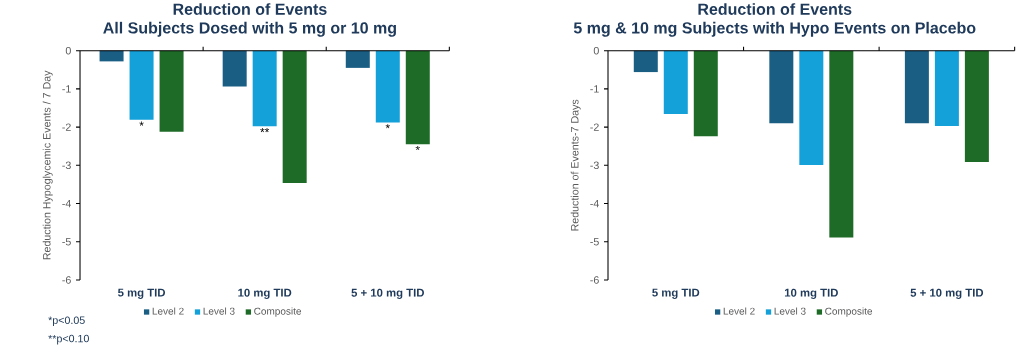 This screenshot has width=1020, height=351. I want to click on annotation: **, so click(265, 130).